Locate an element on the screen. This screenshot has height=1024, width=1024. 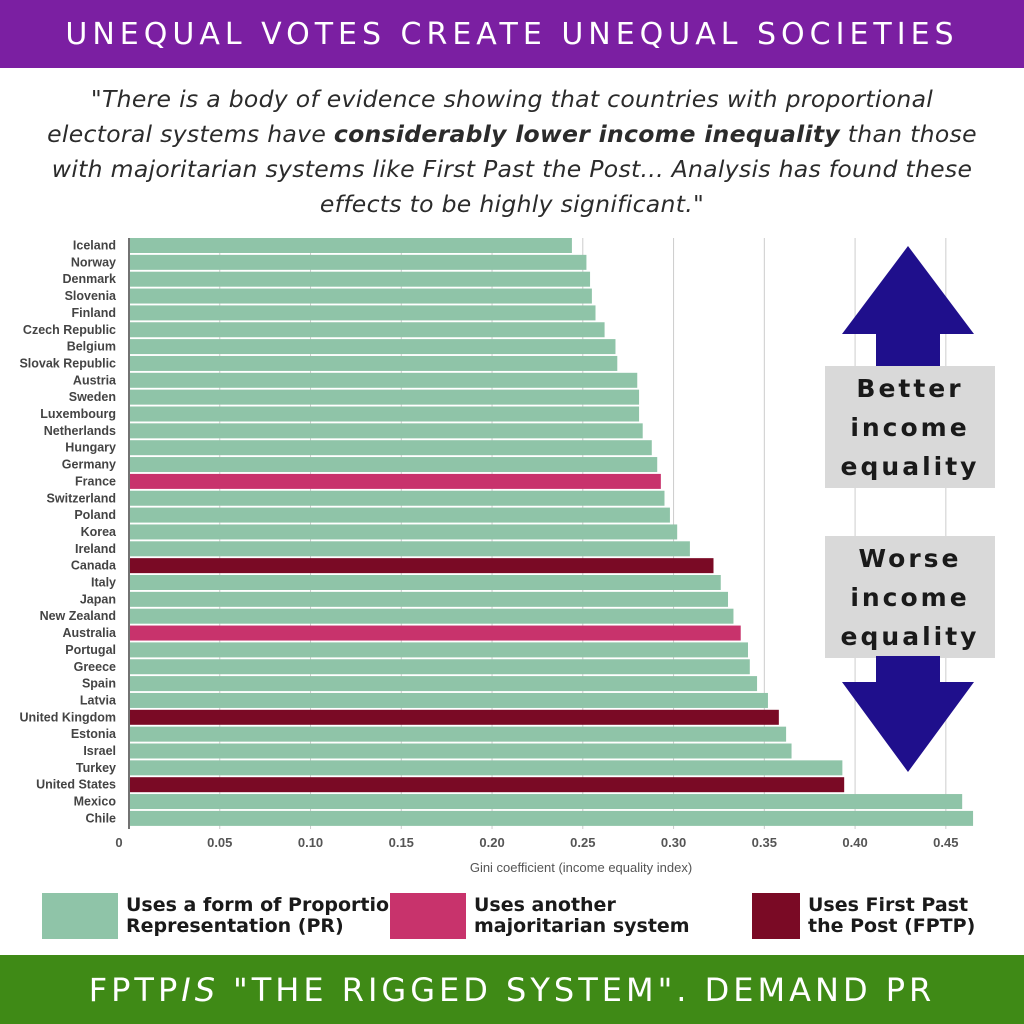
legend-item-majoritarian: Uses another majoritarian system is located at coordinates (547, 916).